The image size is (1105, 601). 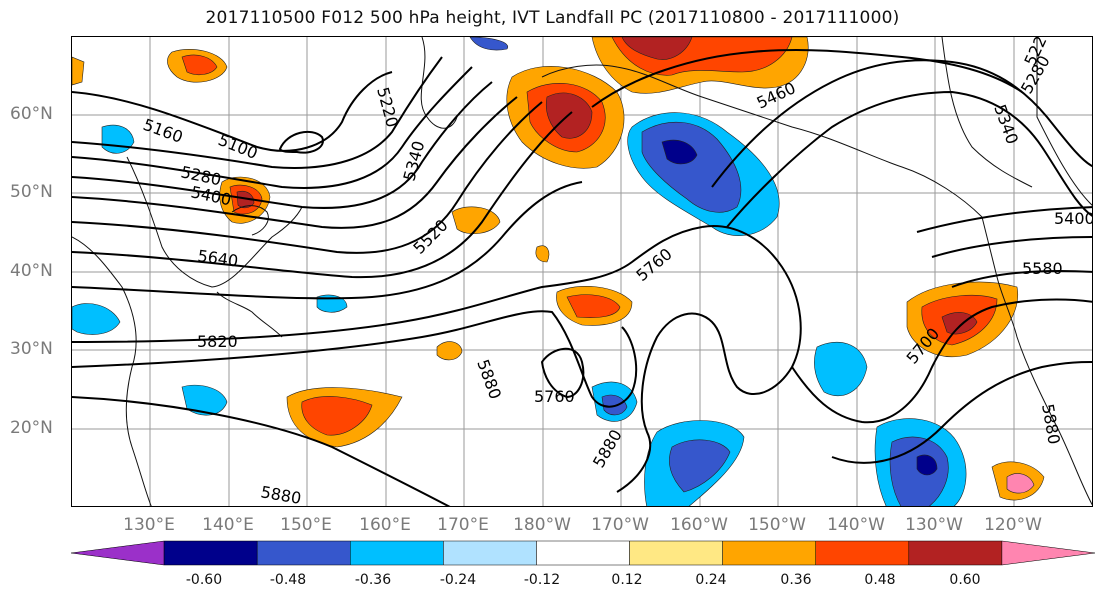 What do you see at coordinates (31, 192) in the screenshot?
I see `lat-label-50n: 50°N` at bounding box center [31, 192].